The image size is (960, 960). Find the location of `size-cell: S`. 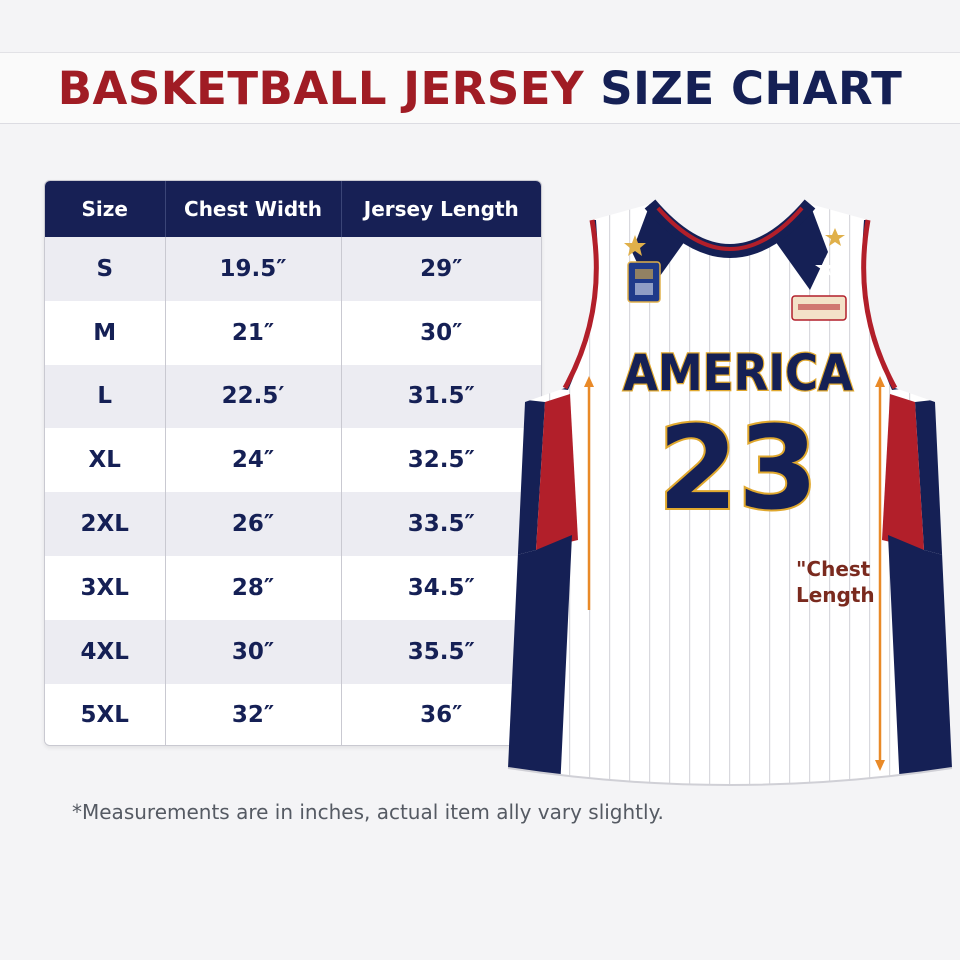

size-cell: S is located at coordinates (105, 269).